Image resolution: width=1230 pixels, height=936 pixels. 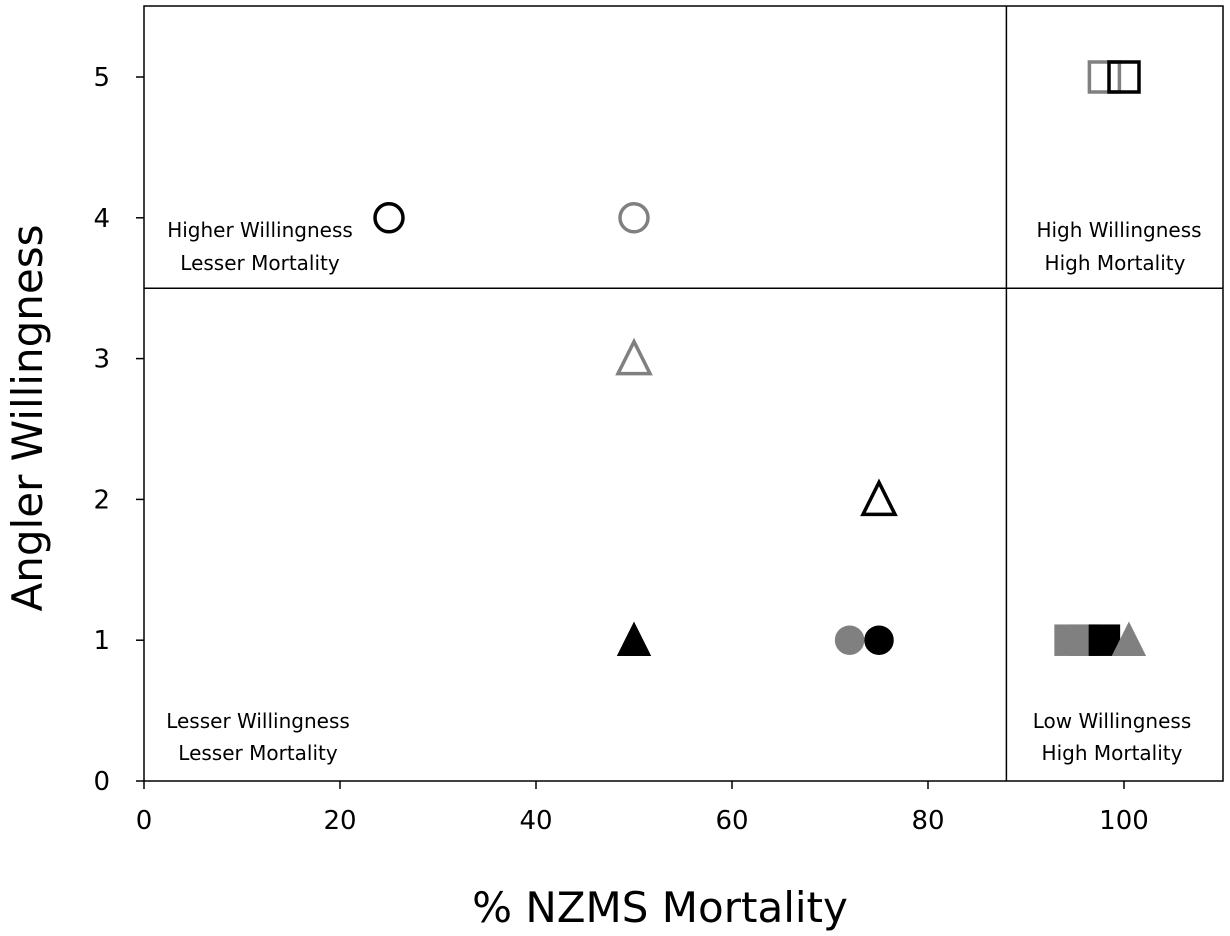 What do you see at coordinates (101, 78) in the screenshot?
I see `y-tick-label: 5` at bounding box center [101, 78].